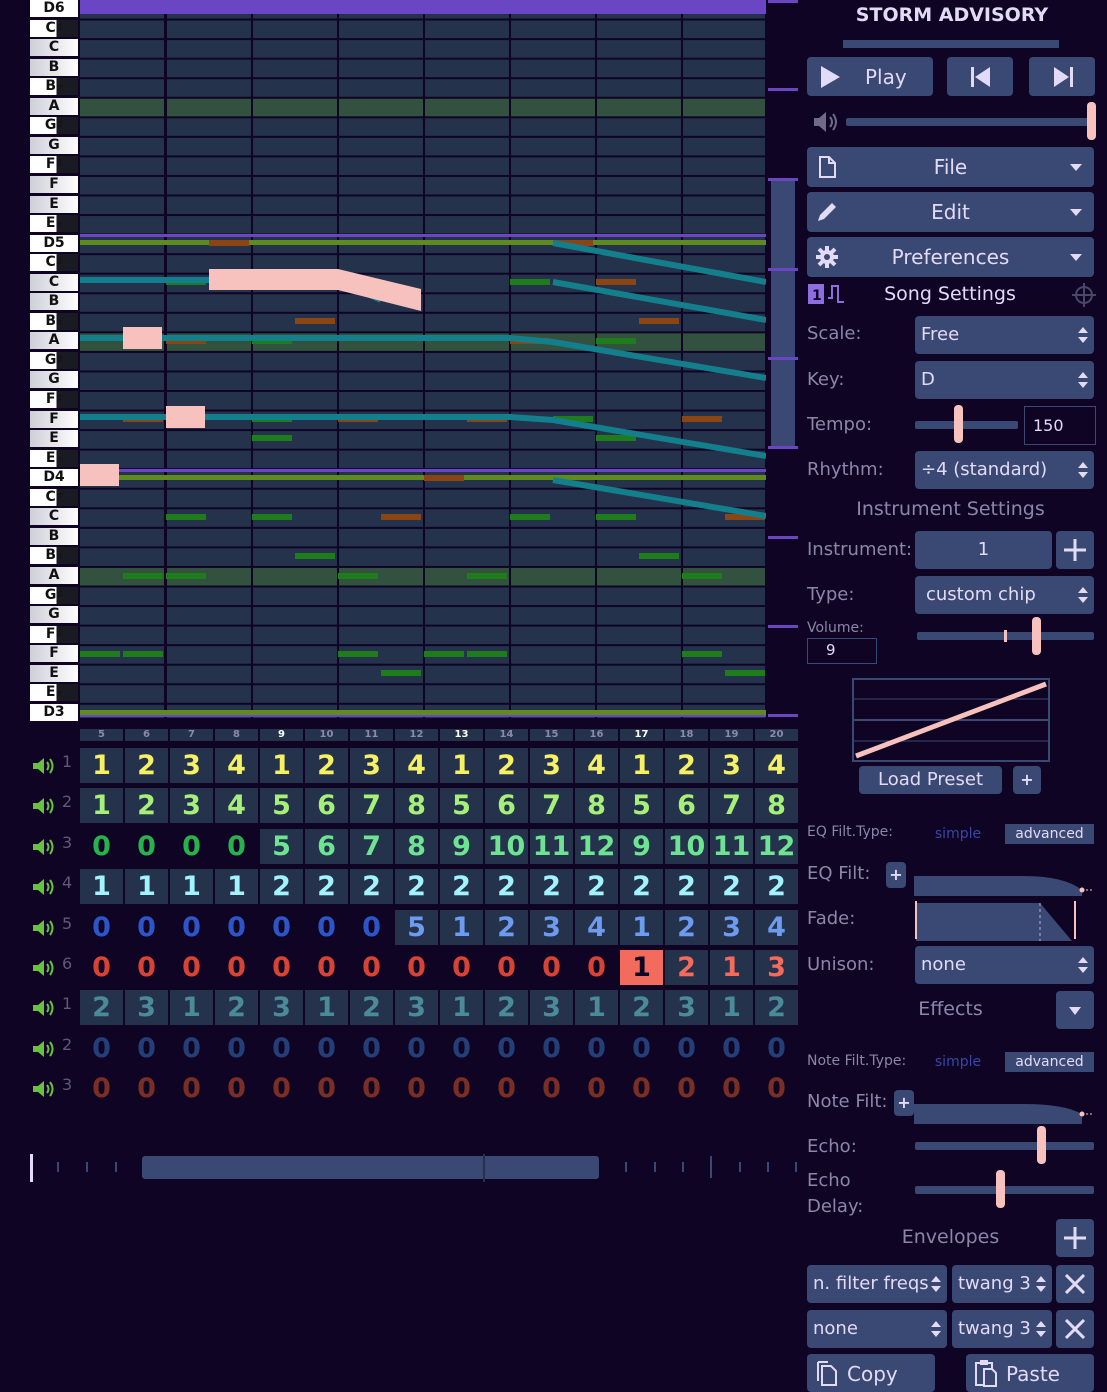  Describe the element at coordinates (1004, 380) in the screenshot. I see `key-select: D` at that location.